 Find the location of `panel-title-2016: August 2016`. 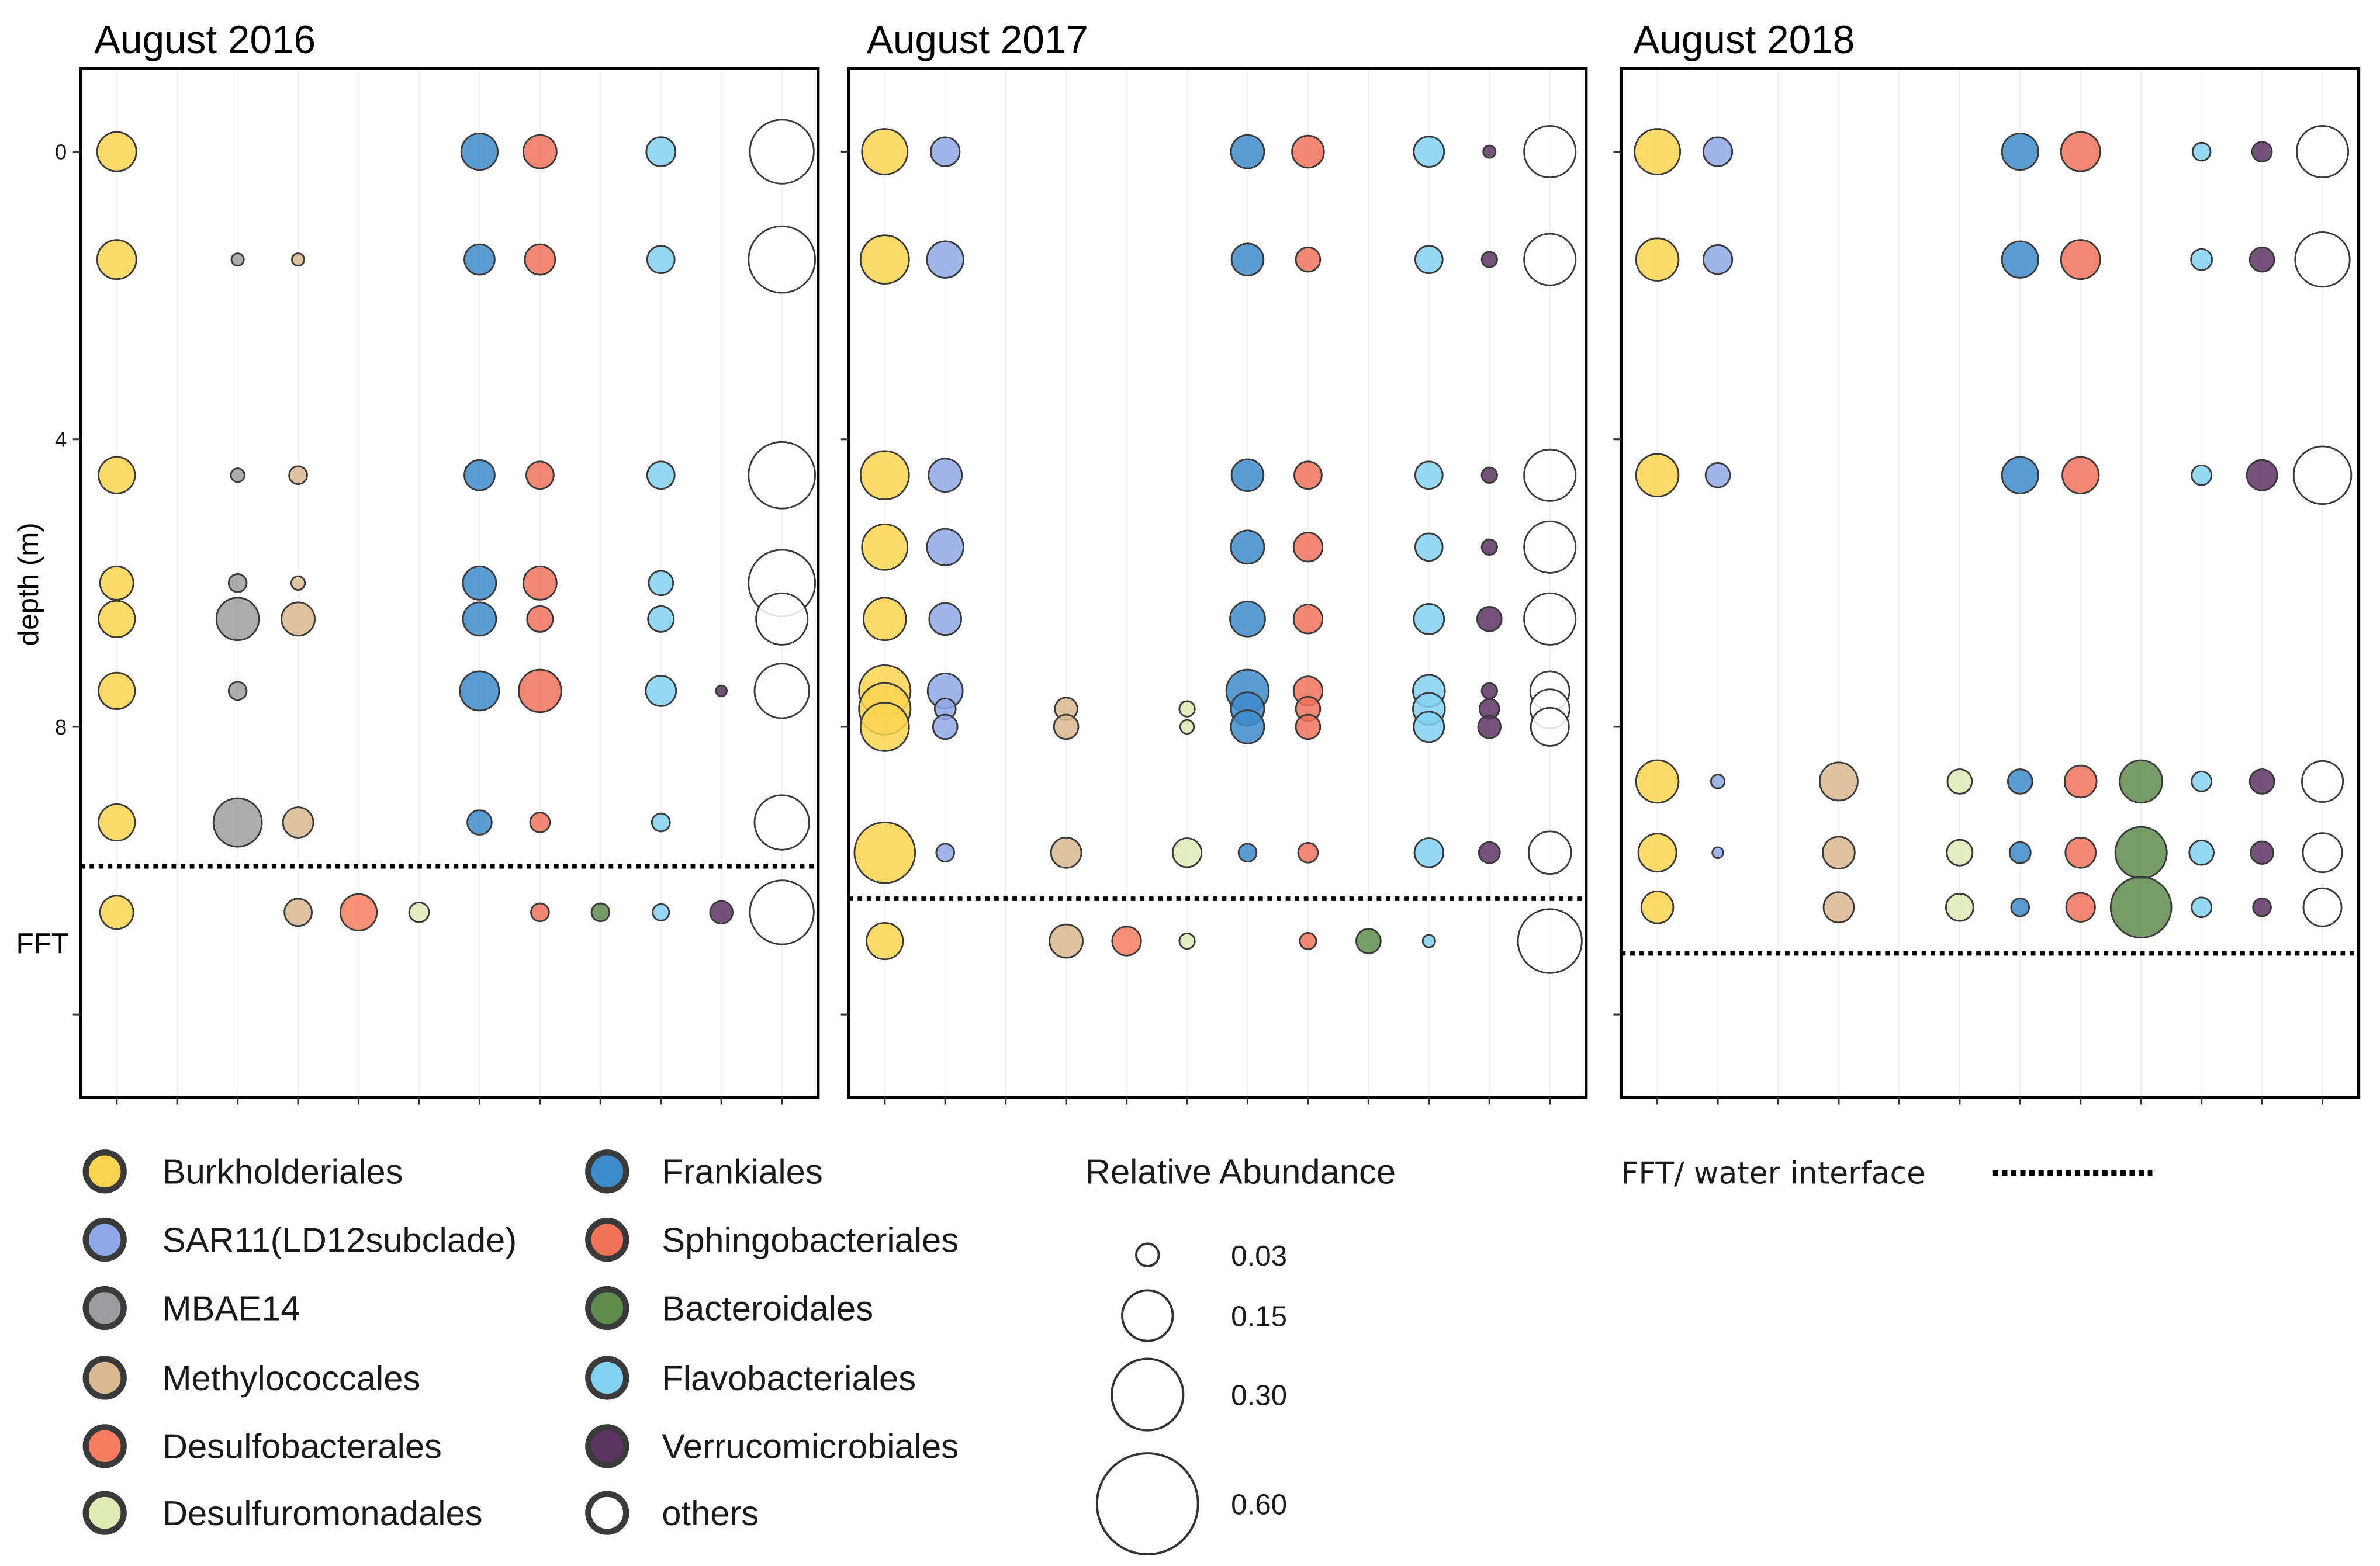

panel-title-2016: August 2016 is located at coordinates (205, 40).